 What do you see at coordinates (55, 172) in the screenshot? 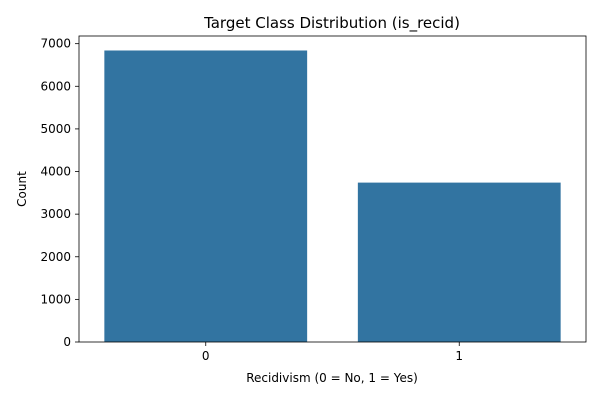
I see `y-tick-label: 4000` at bounding box center [55, 172].